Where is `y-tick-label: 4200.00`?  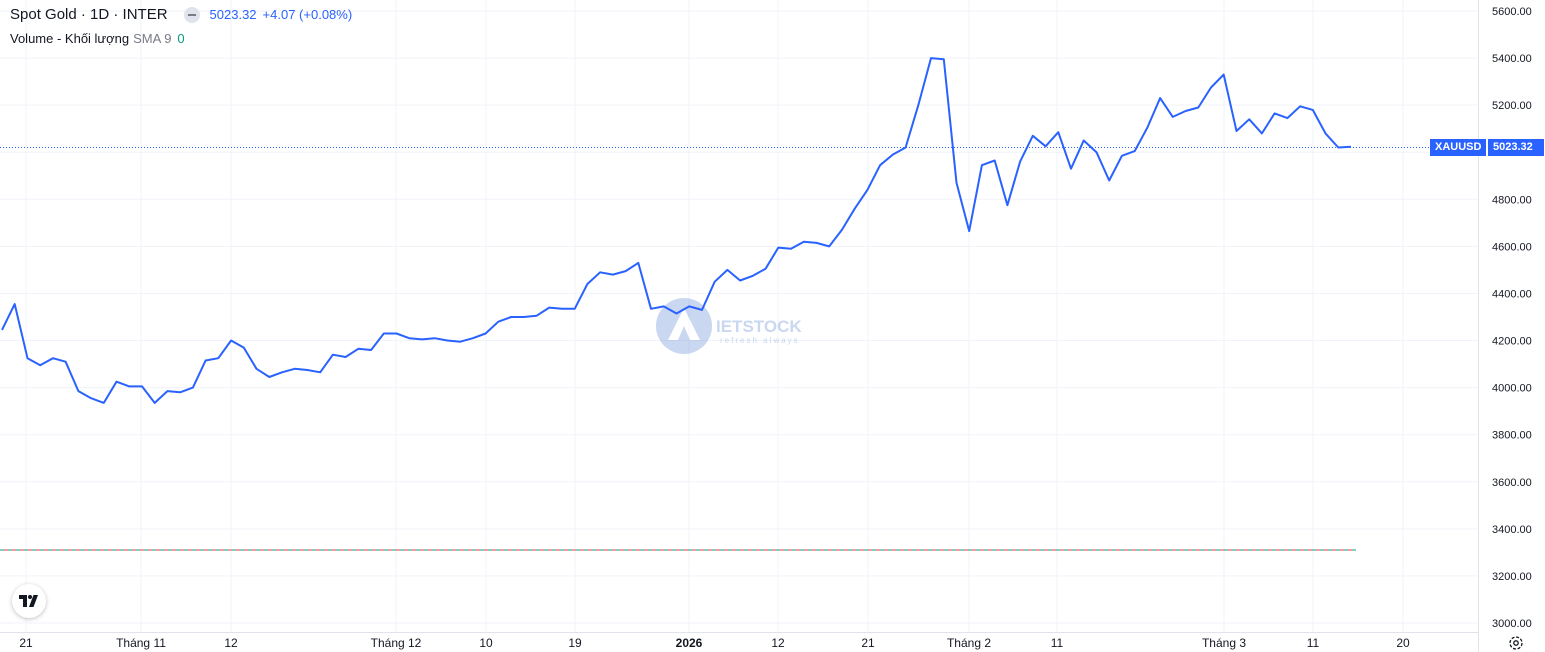 y-tick-label: 4200.00 is located at coordinates (1512, 342).